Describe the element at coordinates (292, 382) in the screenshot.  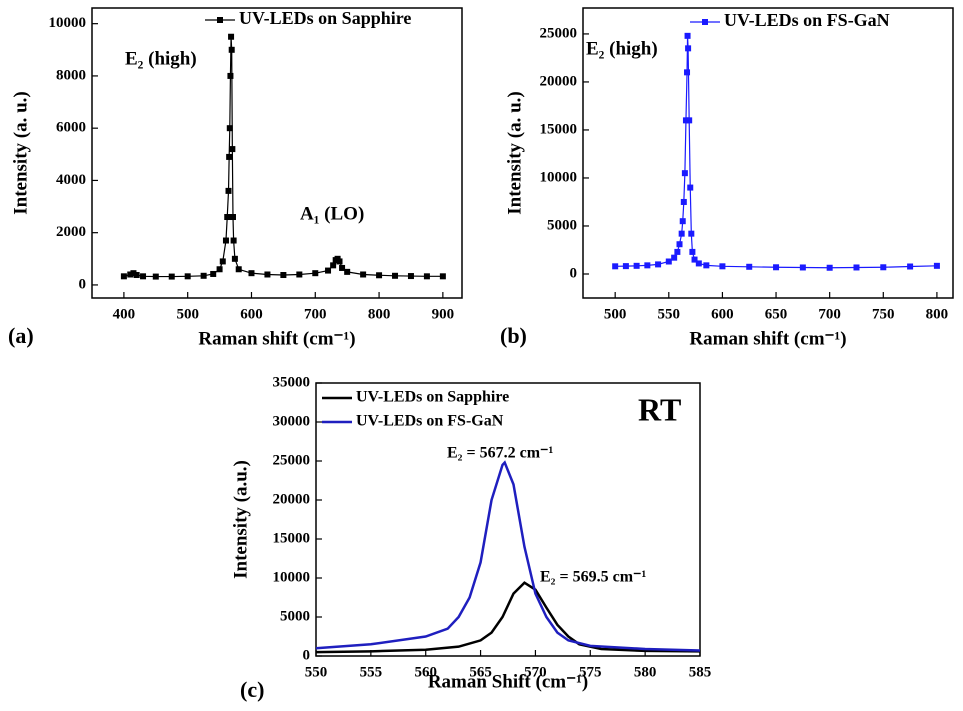
I see `y-tick-label: 35000` at that location.